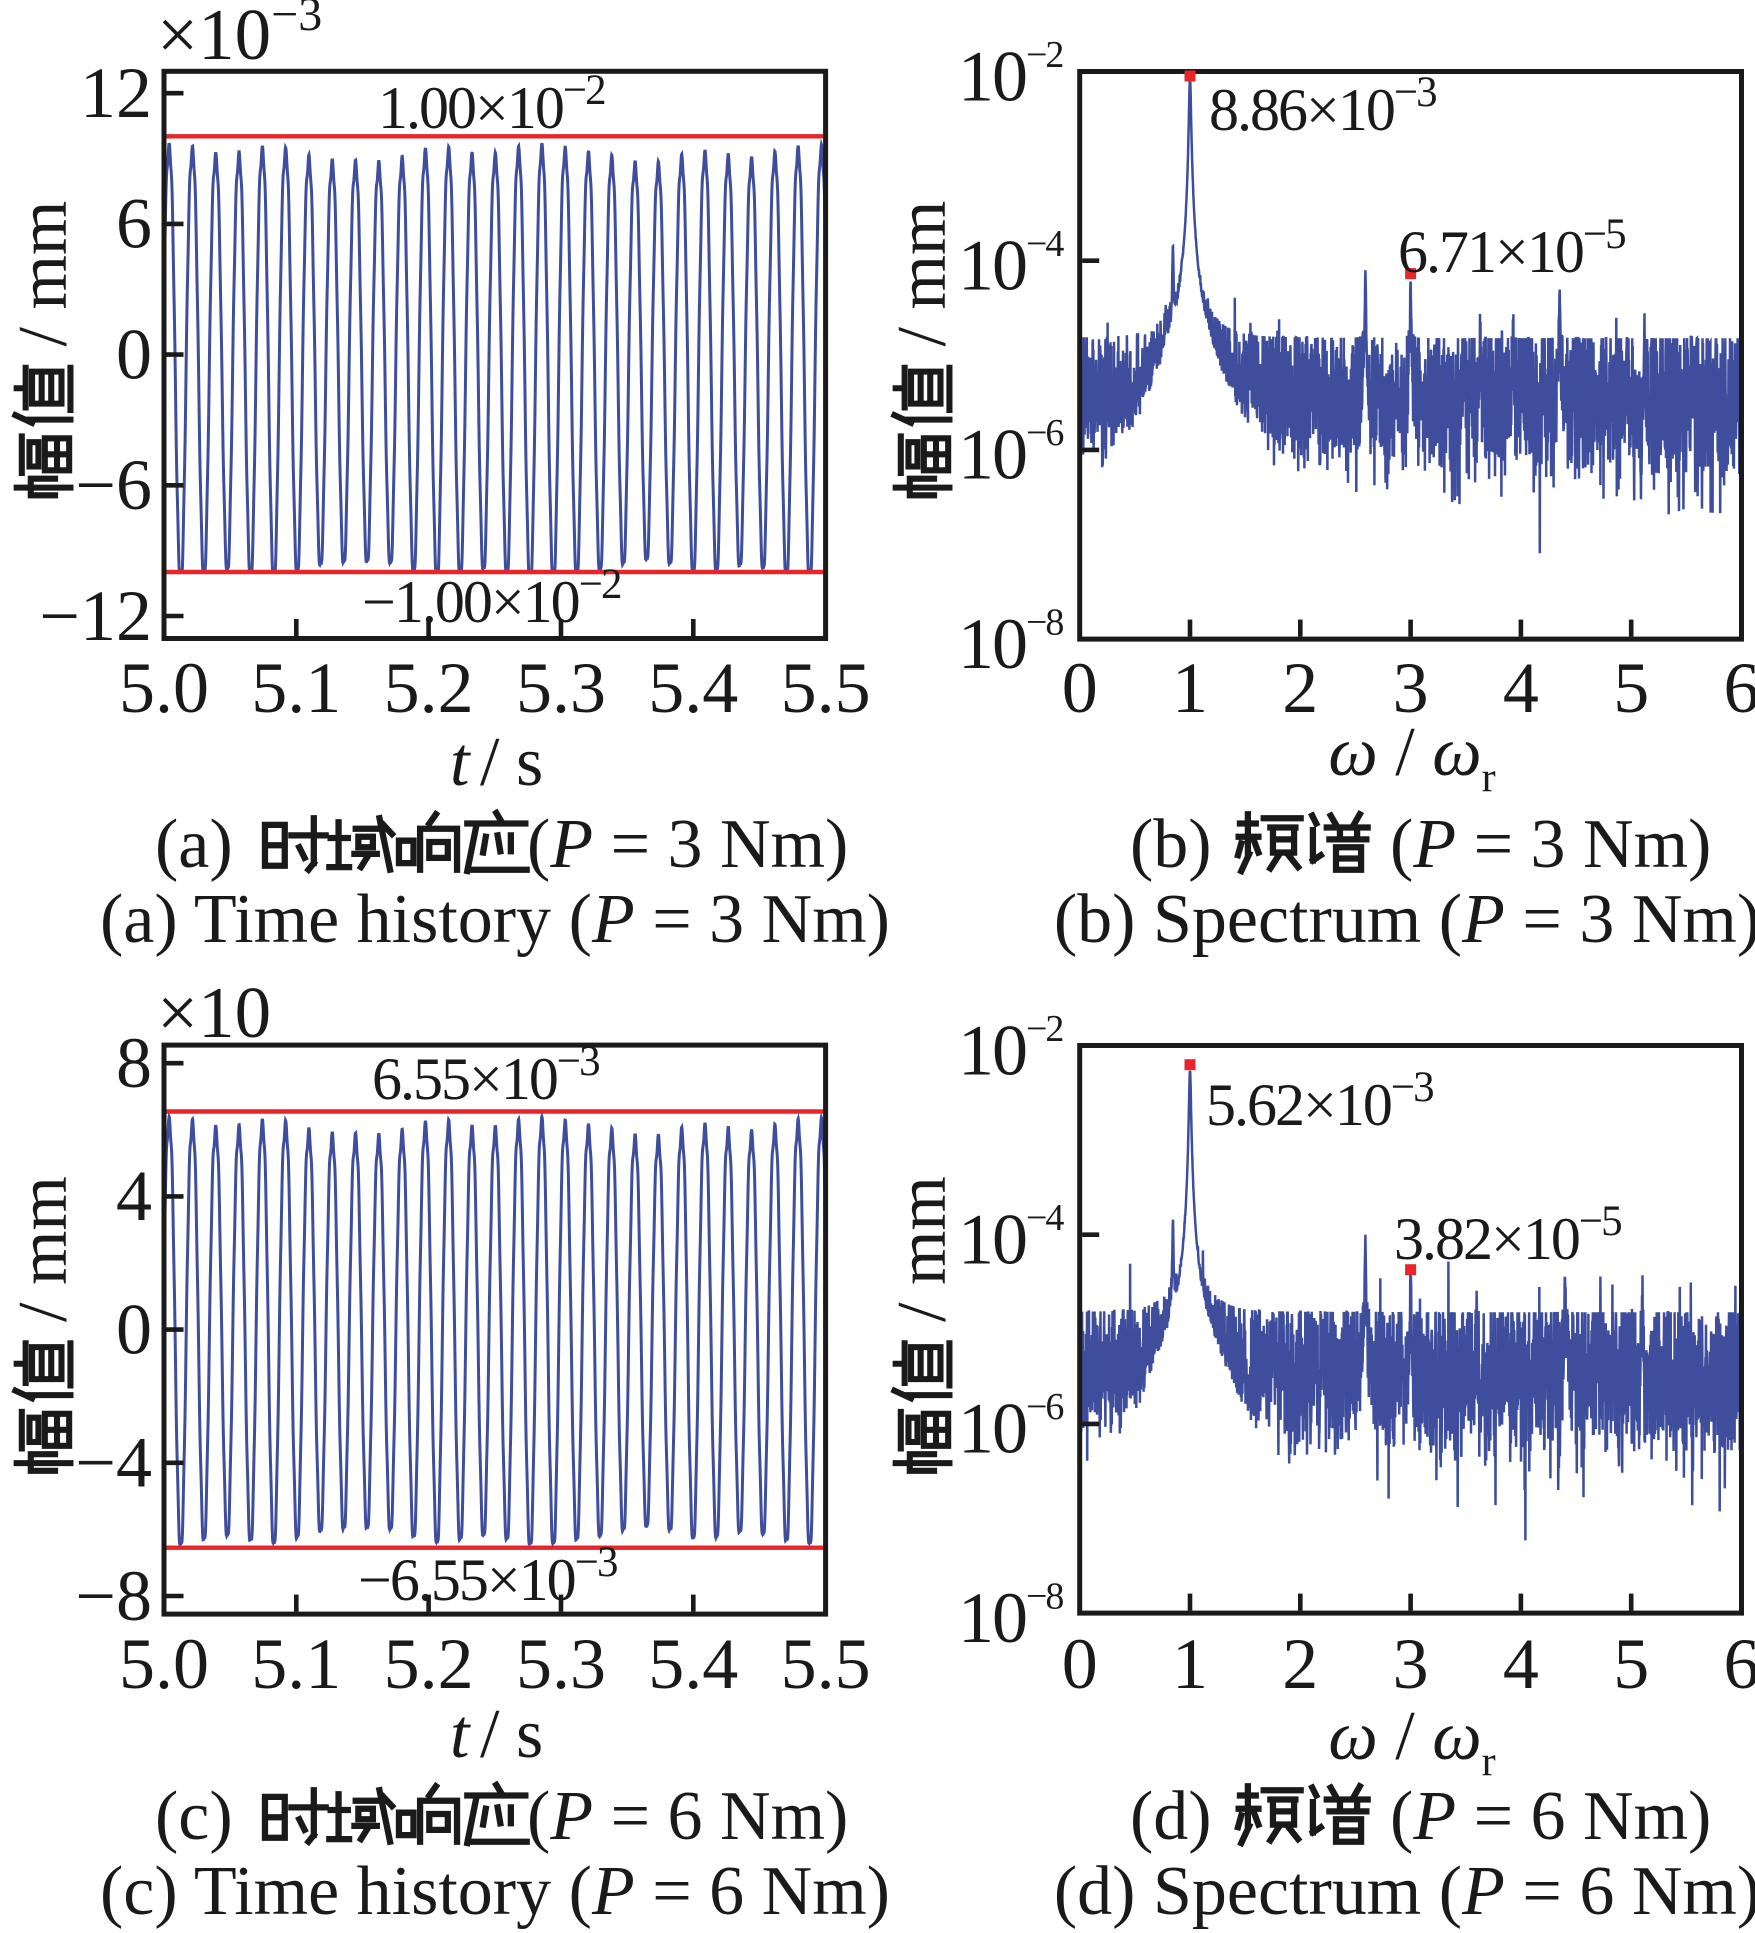 Image resolution: width=1755 pixels, height=1933 pixels. I want to click on svg-text: 8, so click(134, 1063).